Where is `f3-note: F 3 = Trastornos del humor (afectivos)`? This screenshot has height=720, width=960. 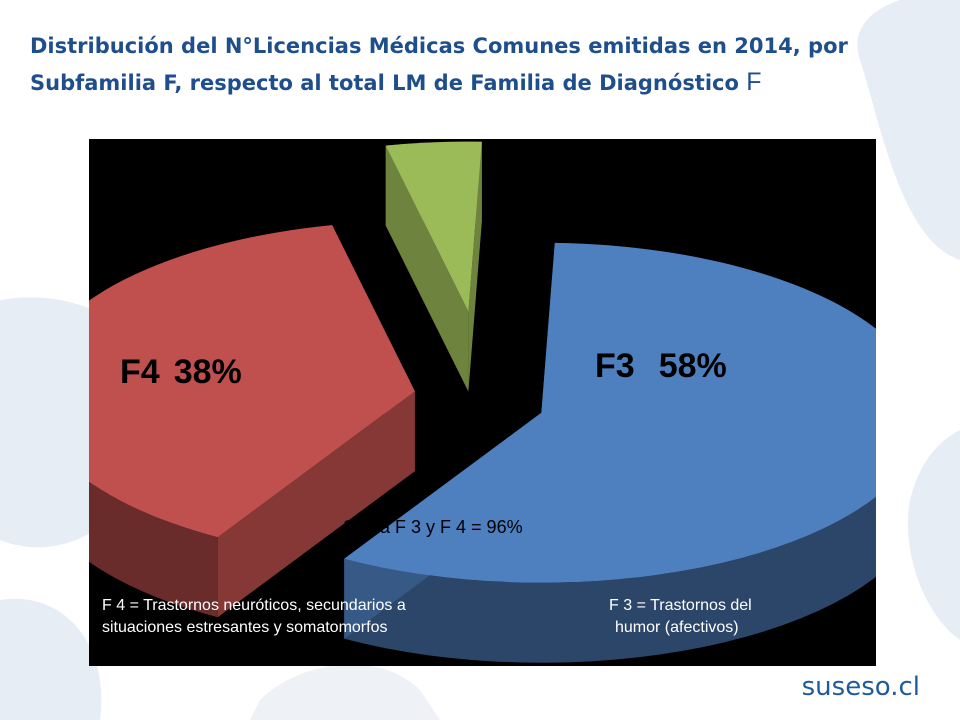
f3-note: F 3 = Trastornos del humor (afectivos) is located at coordinates (680, 617).